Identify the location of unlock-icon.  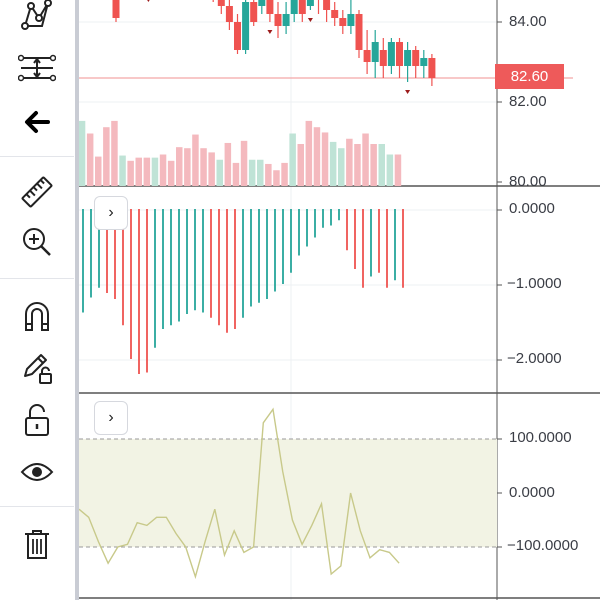
(37, 420).